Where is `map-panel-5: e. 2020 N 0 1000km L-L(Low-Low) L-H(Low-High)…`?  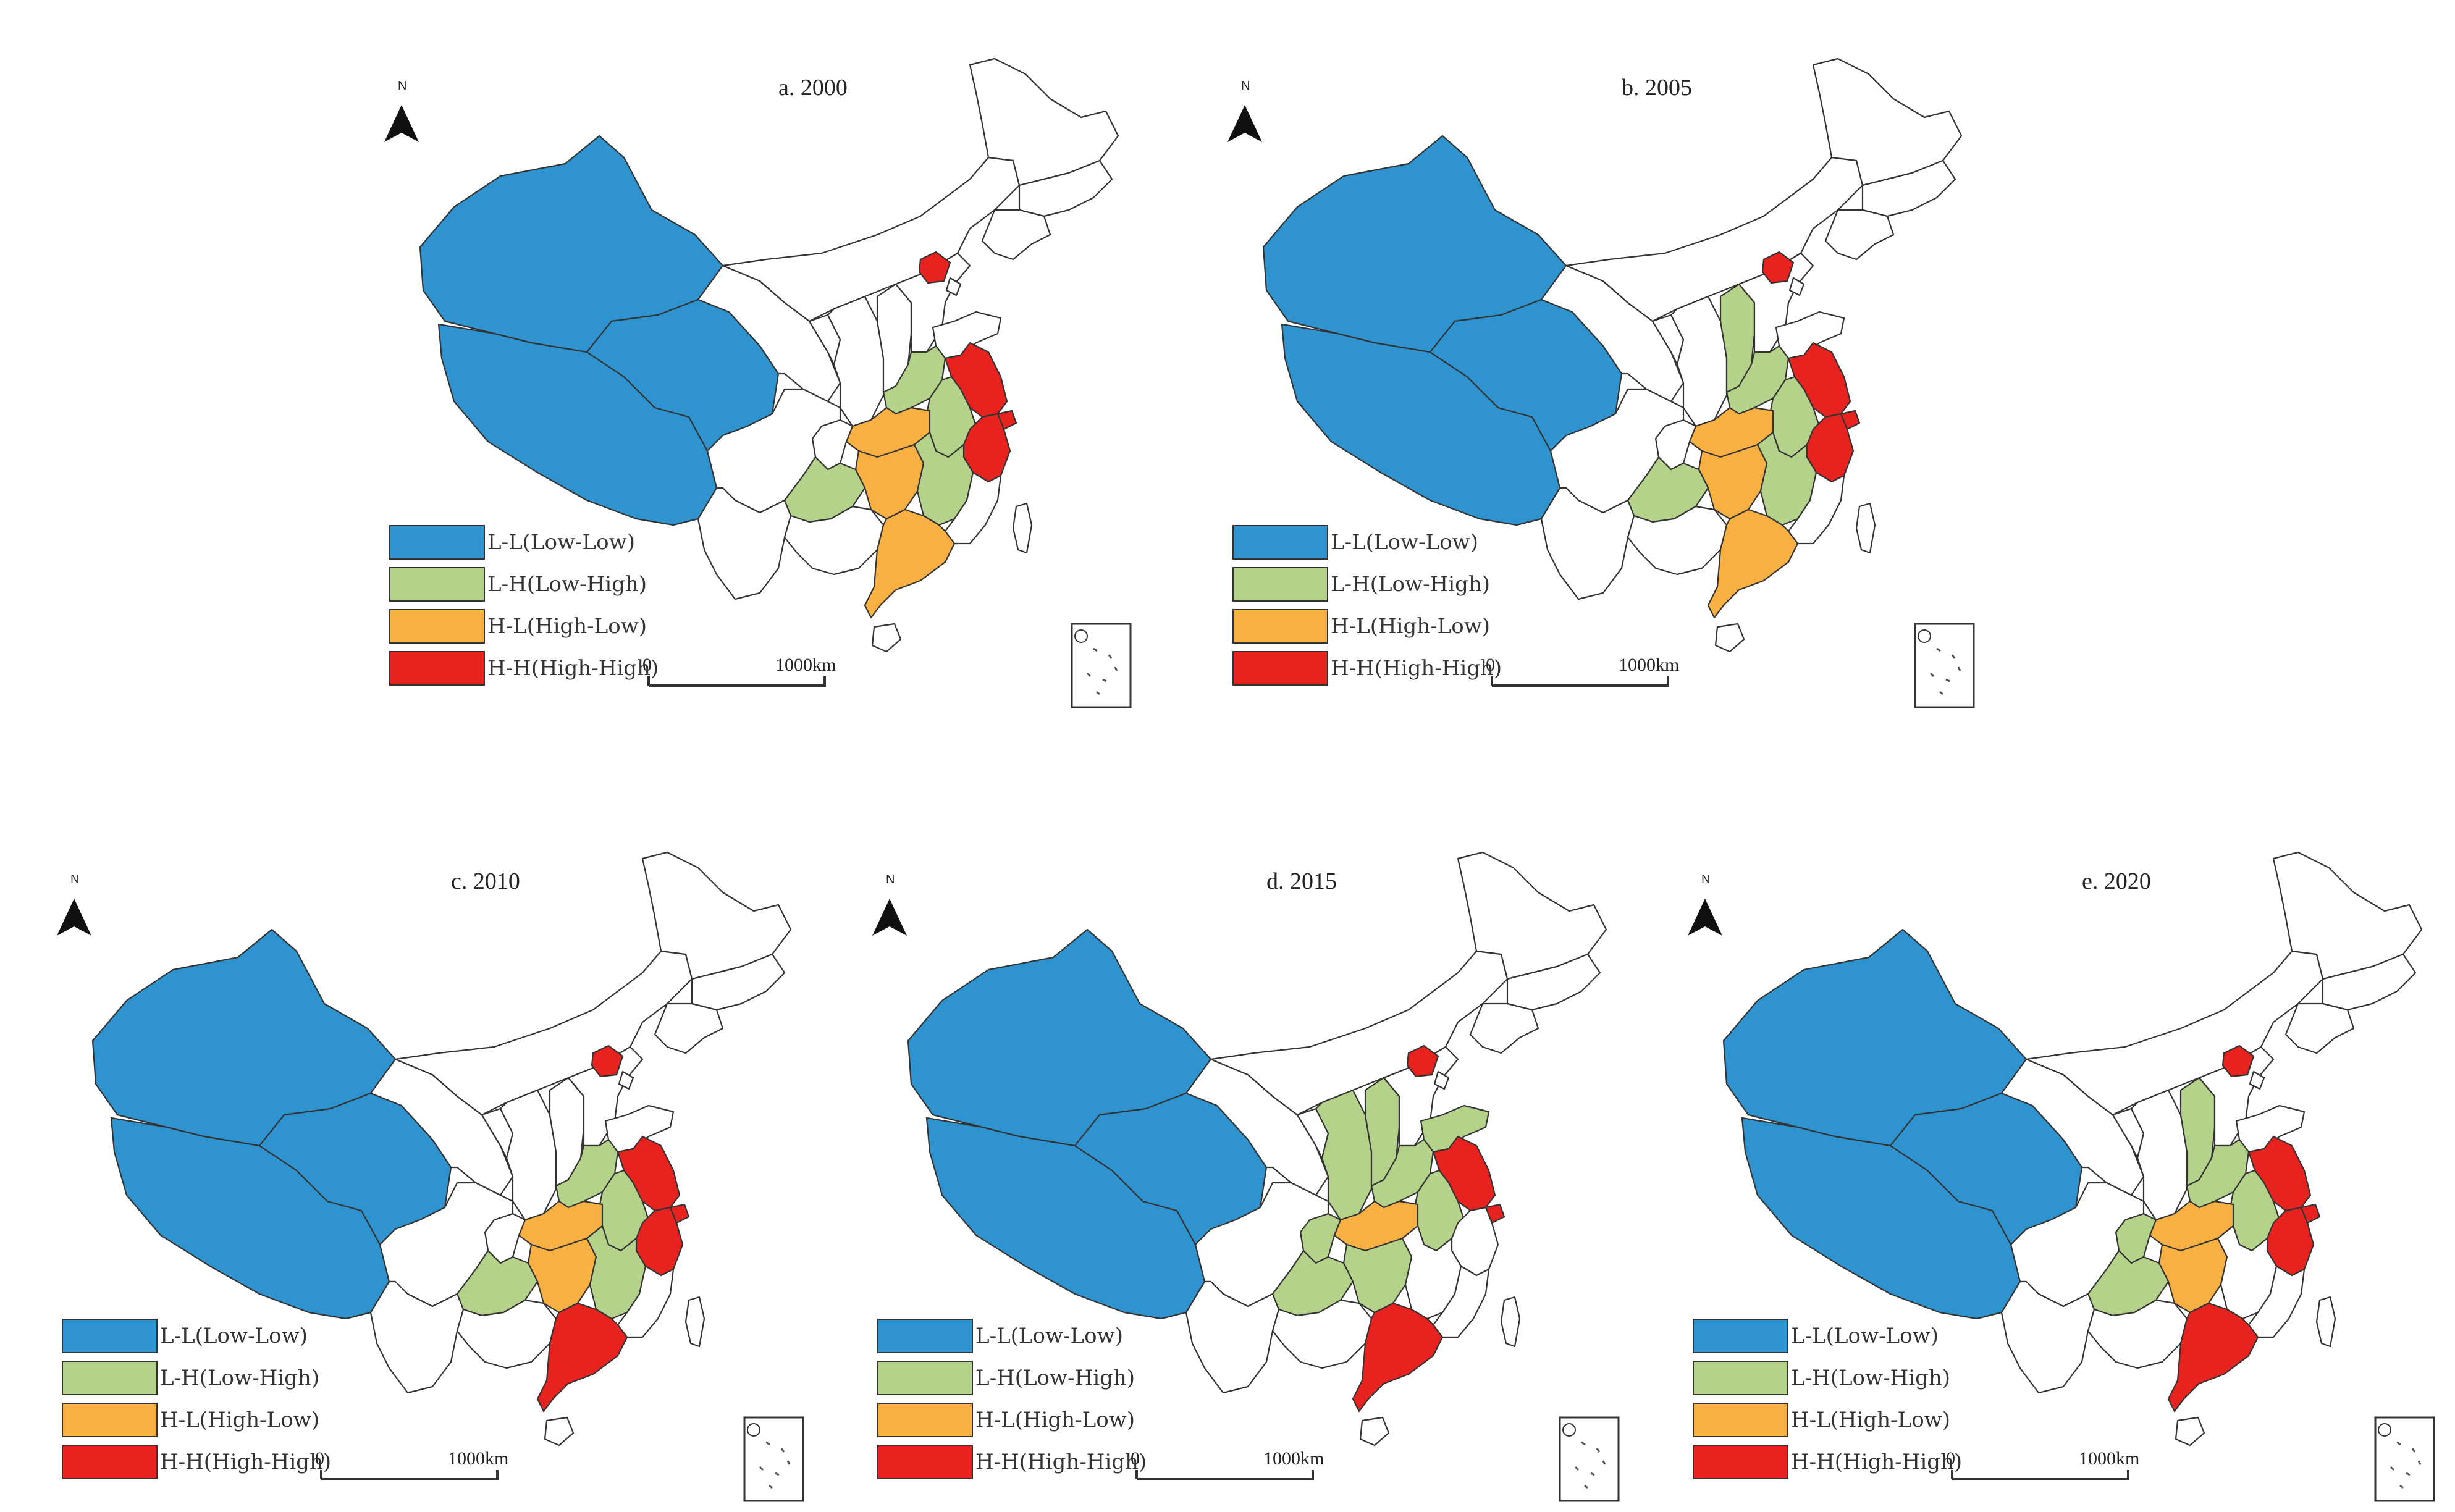 map-panel-5: e. 2020 N 0 1000km L-L(Low-Low) L-H(Low-High)… is located at coordinates (2055, 1164).